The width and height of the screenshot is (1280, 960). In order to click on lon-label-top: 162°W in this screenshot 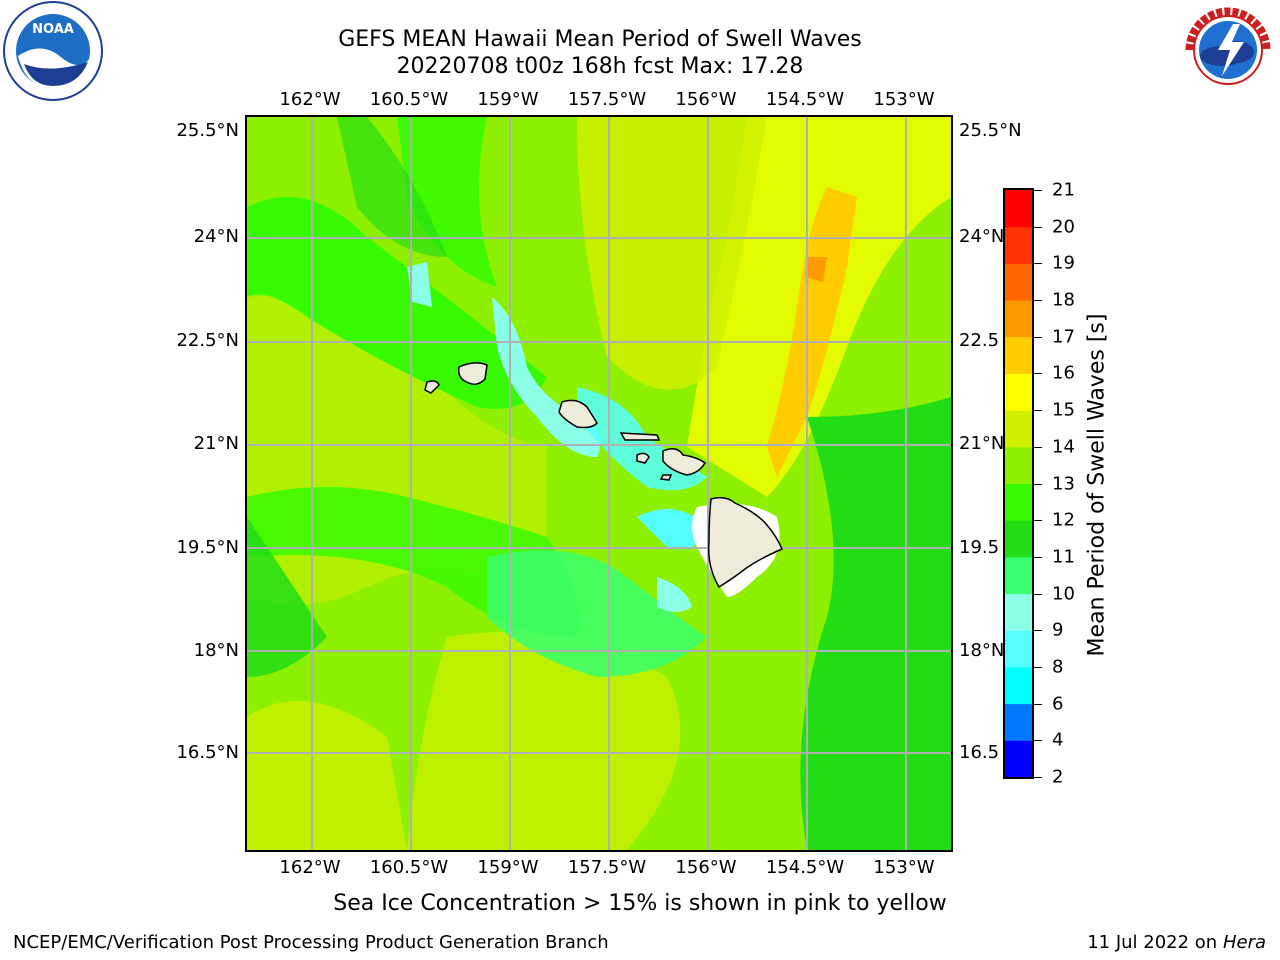, I will do `click(310, 99)`.